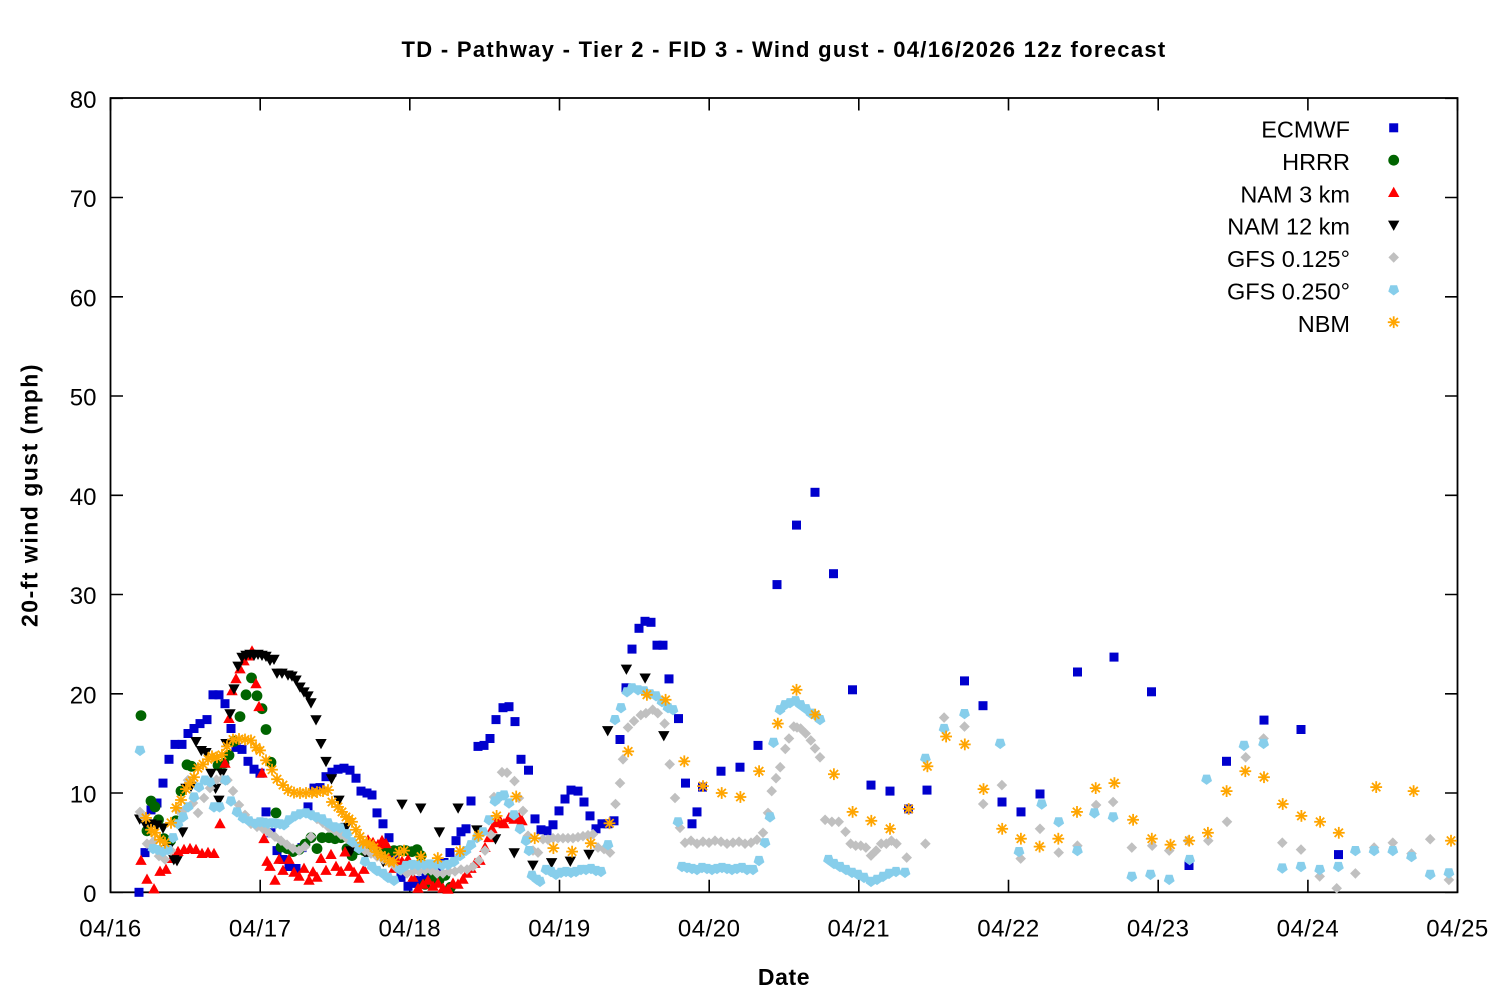  Describe the element at coordinates (784, 977) in the screenshot. I see `svg-text: Date` at that location.